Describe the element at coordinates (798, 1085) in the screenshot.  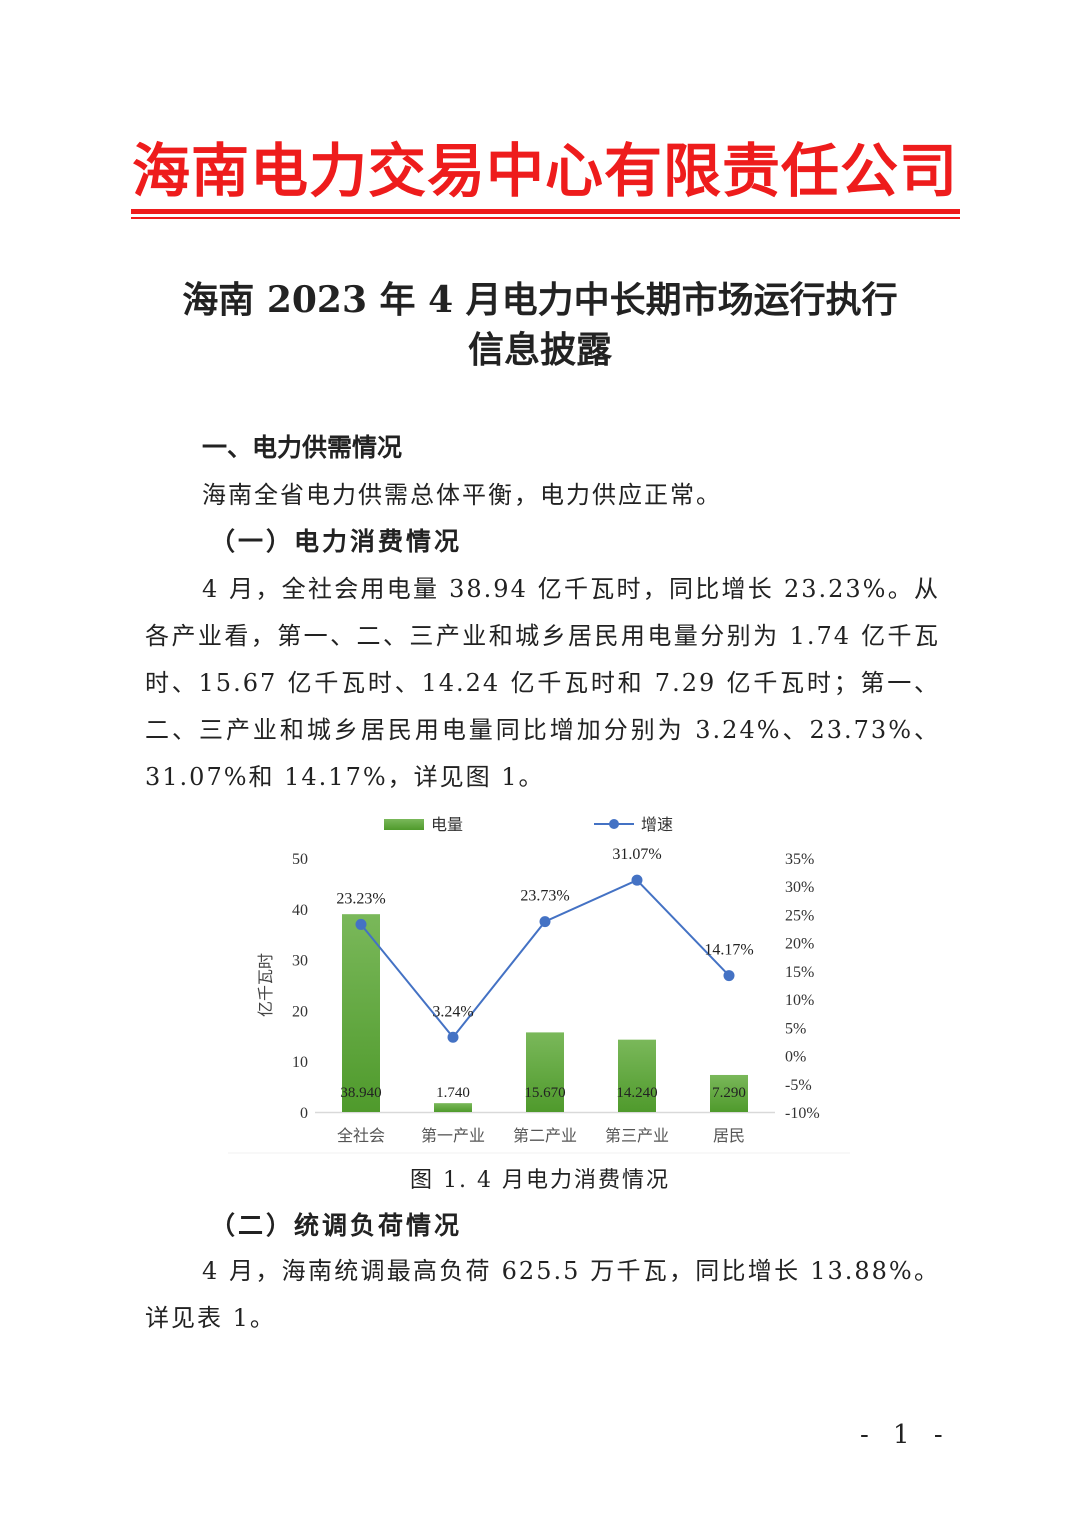
I see `right-axis-tick-label: -5%` at that location.